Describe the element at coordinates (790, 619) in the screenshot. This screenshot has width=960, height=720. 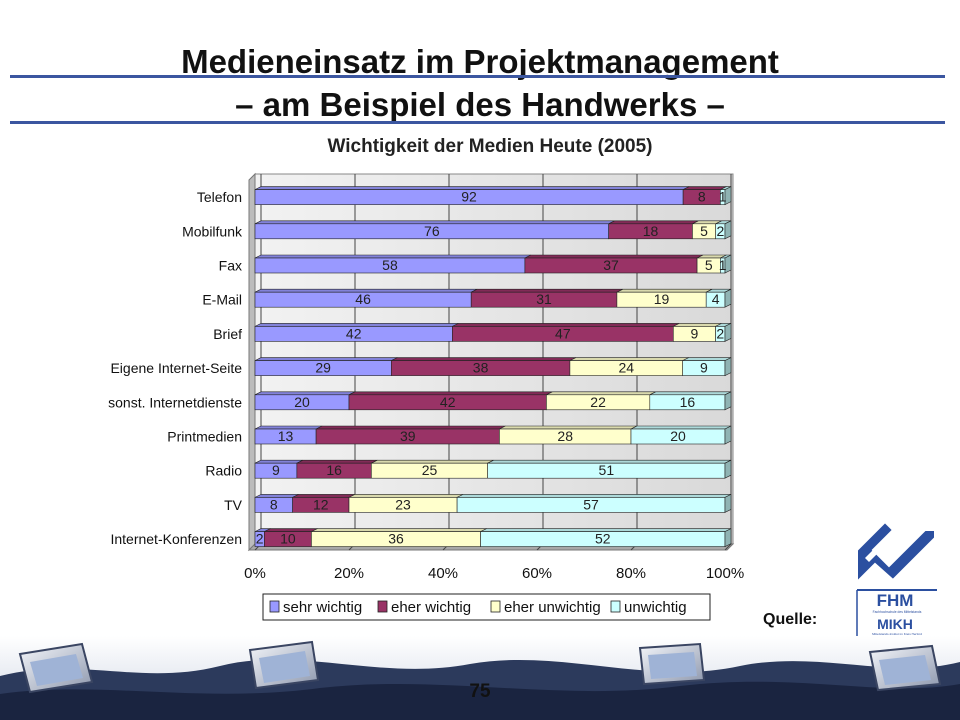
I see `source-label: Quelle:` at that location.